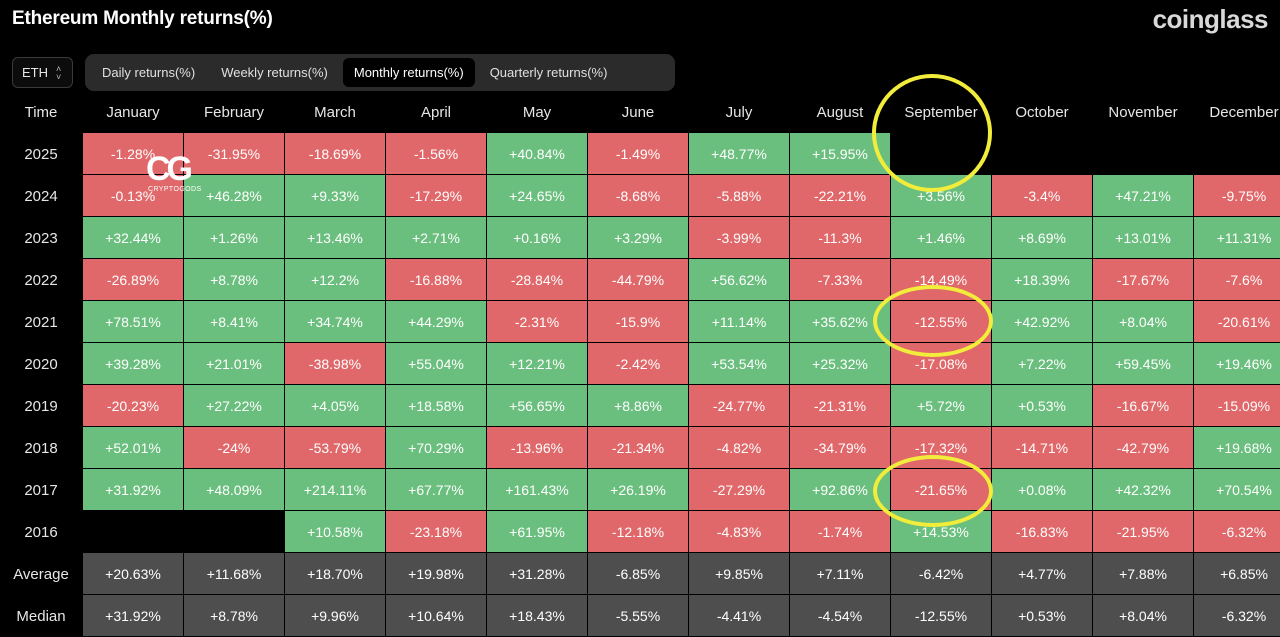 This screenshot has height=637, width=1280. What do you see at coordinates (941, 279) in the screenshot?
I see `return-cell: -14.49%` at bounding box center [941, 279].